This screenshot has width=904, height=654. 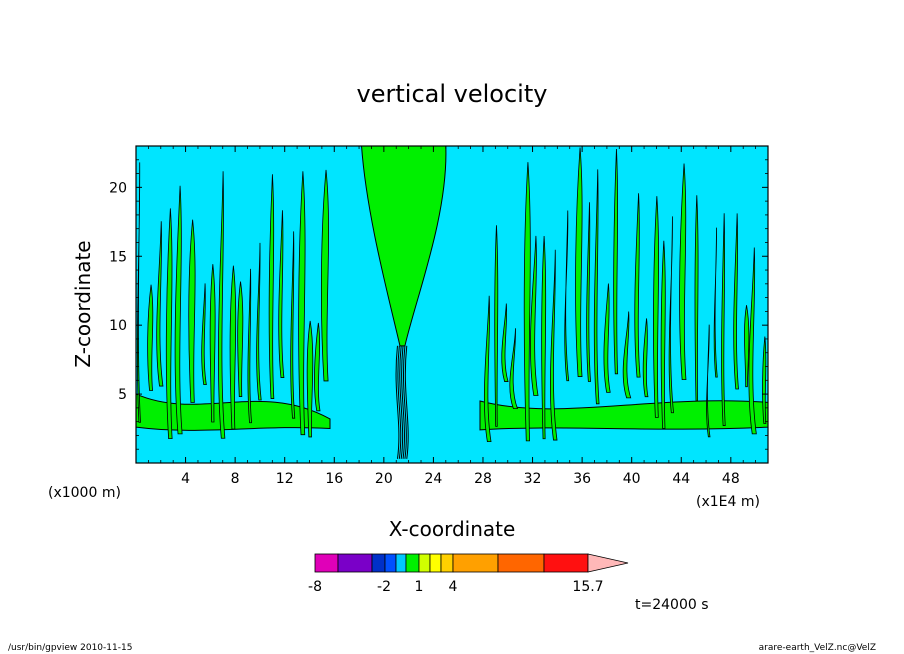 What do you see at coordinates (582, 479) in the screenshot?
I see `x-tick-label: 36` at bounding box center [582, 479].